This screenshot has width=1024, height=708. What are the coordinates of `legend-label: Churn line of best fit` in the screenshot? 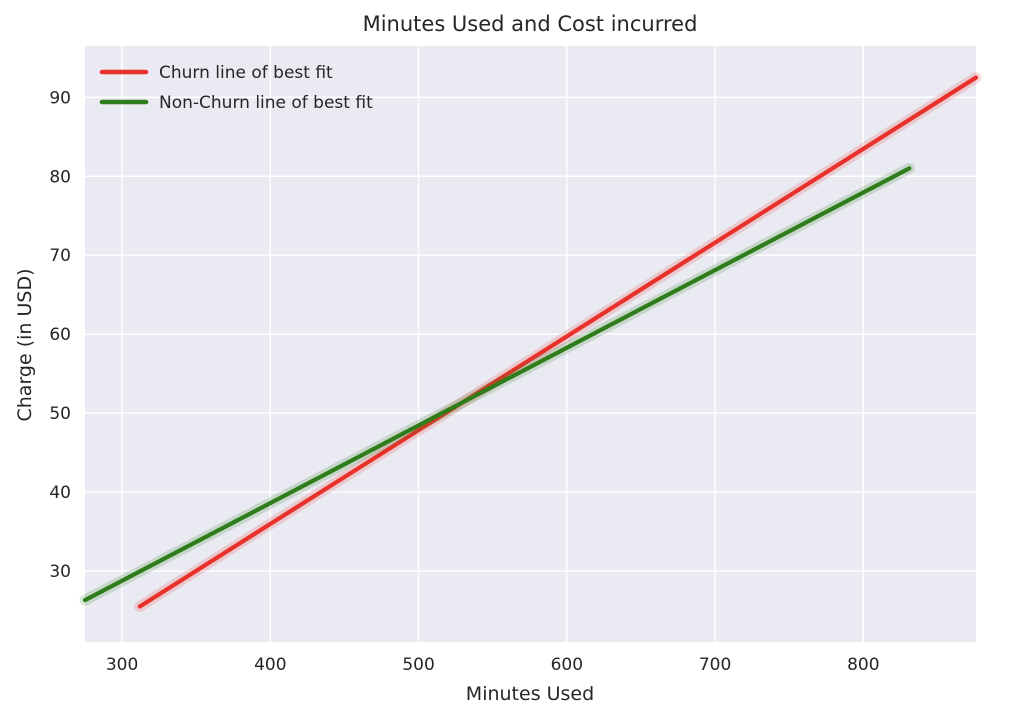 It's located at (246, 73).